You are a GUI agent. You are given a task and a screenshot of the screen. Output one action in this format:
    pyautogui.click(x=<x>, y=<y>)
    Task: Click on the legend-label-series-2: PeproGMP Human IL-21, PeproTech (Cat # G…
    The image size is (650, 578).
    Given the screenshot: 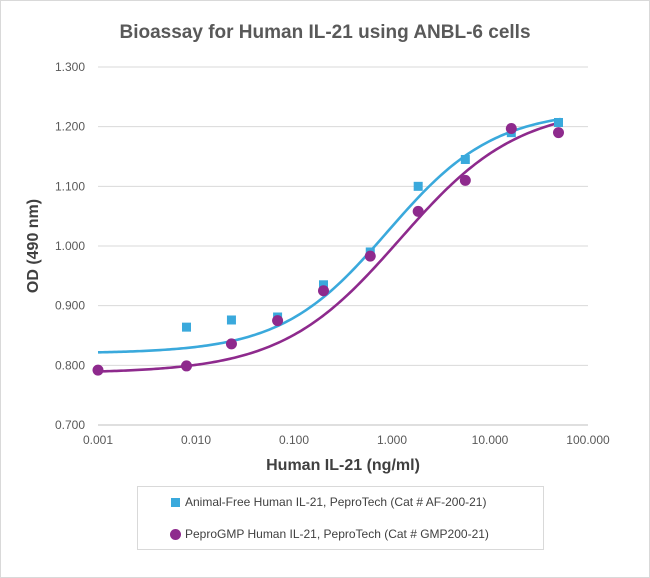 What is the action you would take?
    pyautogui.click(x=337, y=534)
    